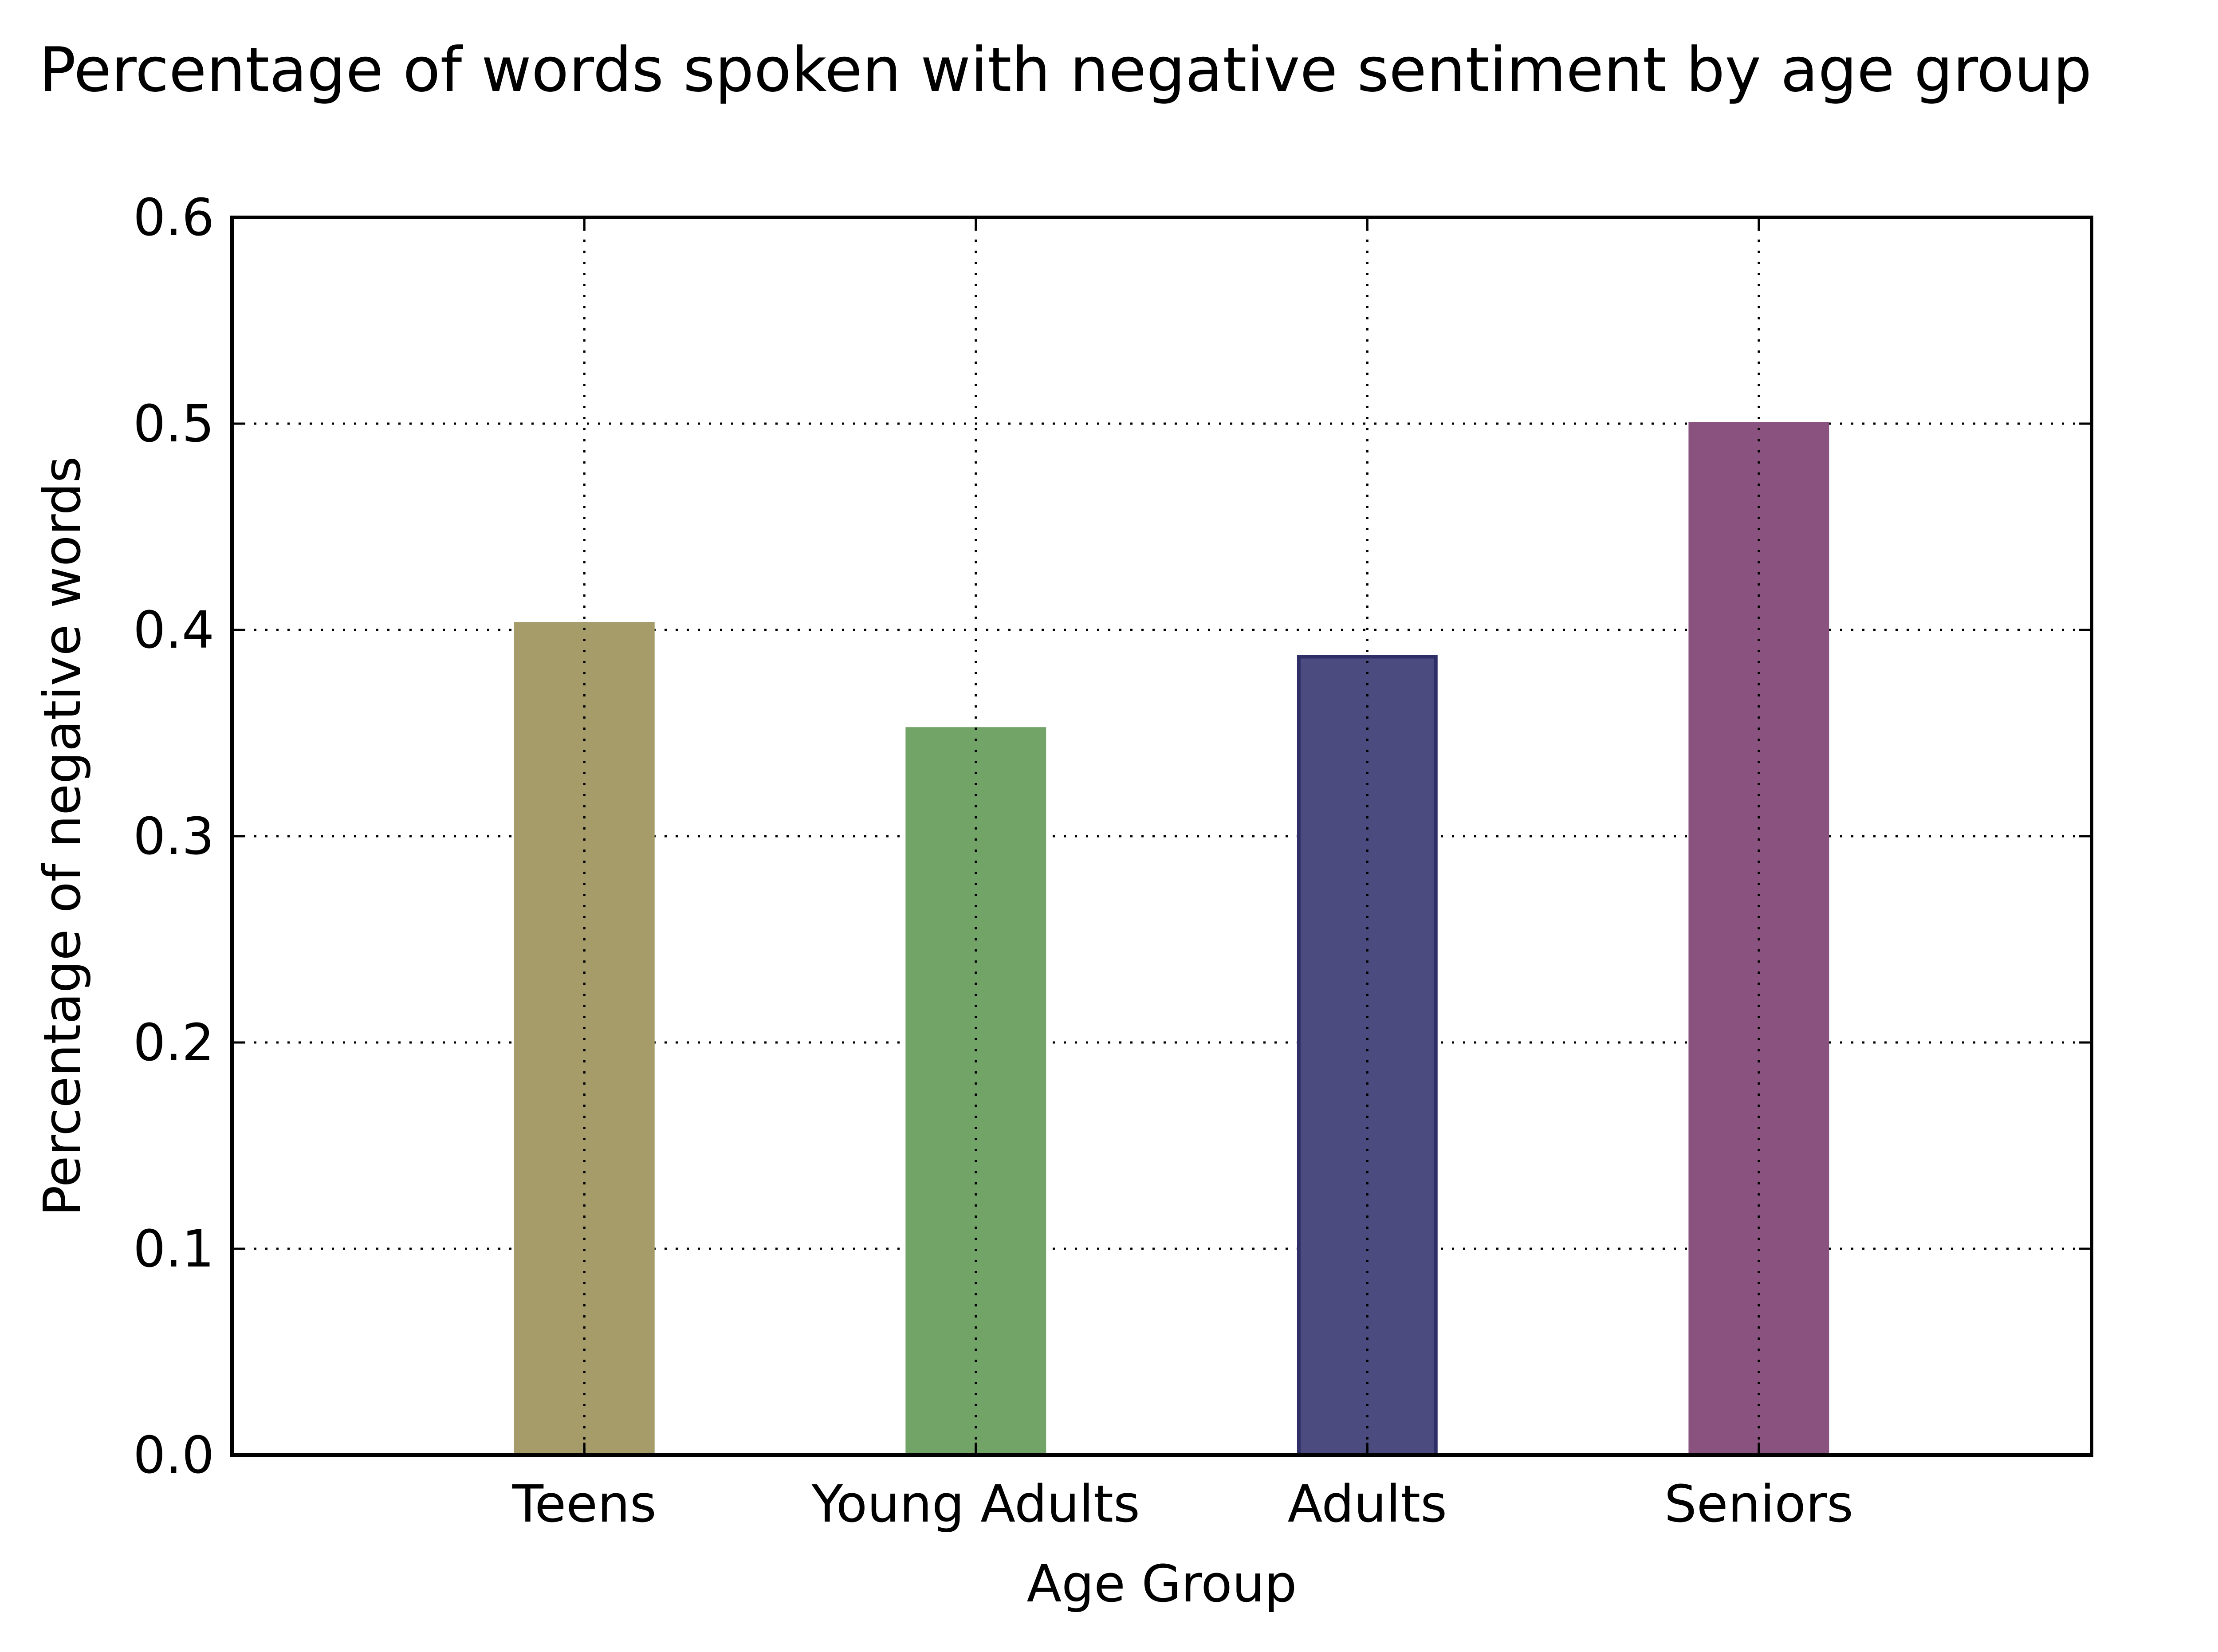 This screenshot has height=1652, width=2218. What do you see at coordinates (173, 1455) in the screenshot?
I see `y-tick-label: 0.0` at bounding box center [173, 1455].